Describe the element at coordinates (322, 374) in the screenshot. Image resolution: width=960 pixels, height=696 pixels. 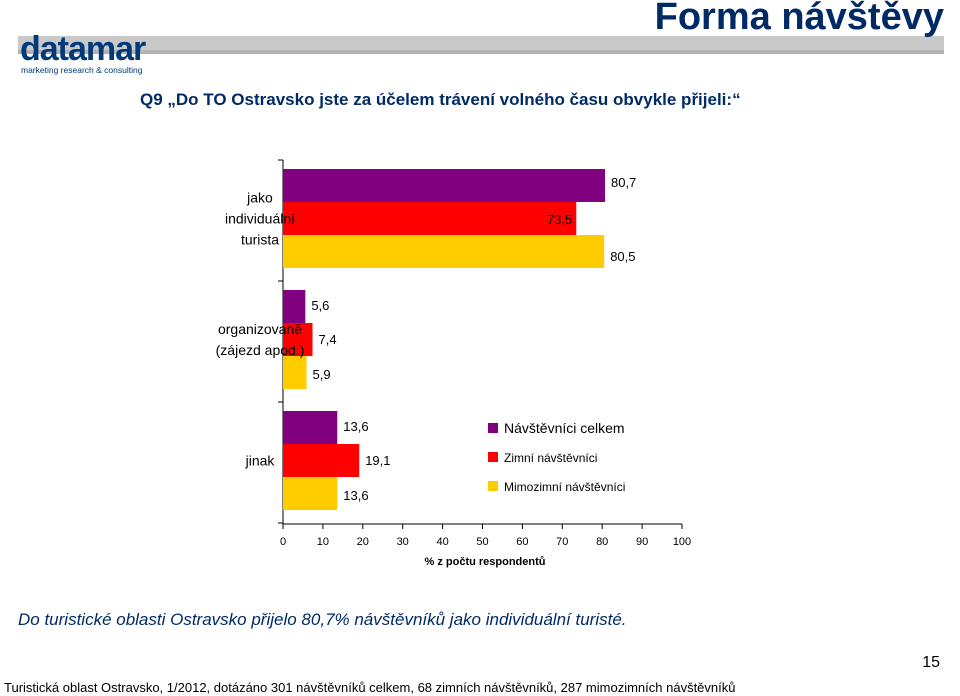
I see `data-label: 5,9` at that location.